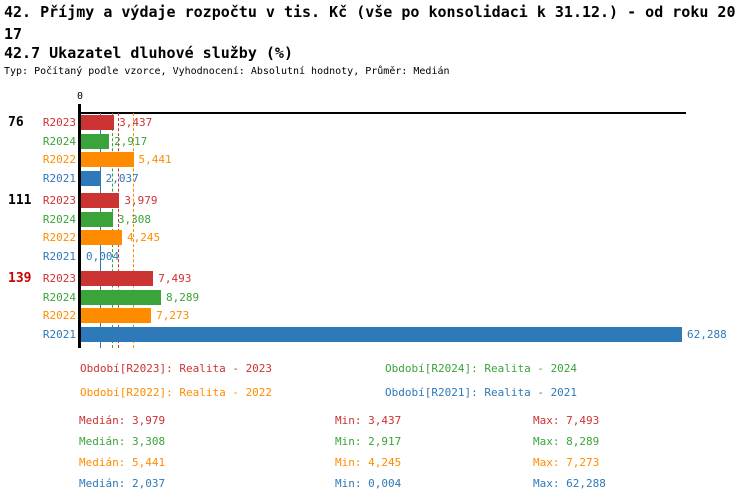  Describe the element at coordinates (175, 278) in the screenshot. I see `bar-value-139-r2023: 7,493` at that location.